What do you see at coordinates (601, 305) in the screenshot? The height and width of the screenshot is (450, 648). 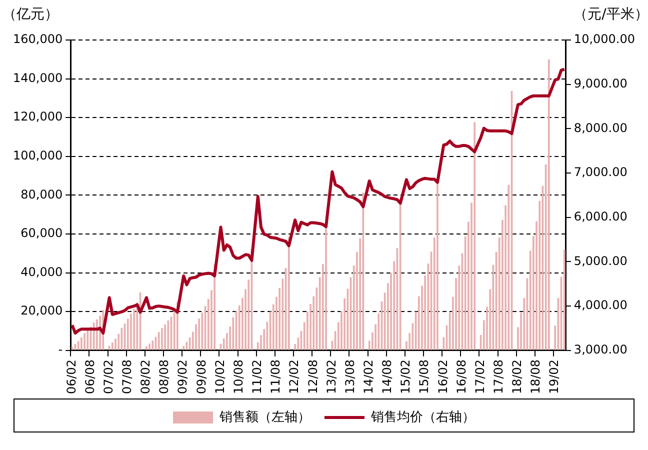 I see `y2-tick-label: 4,000.00` at bounding box center [601, 305].